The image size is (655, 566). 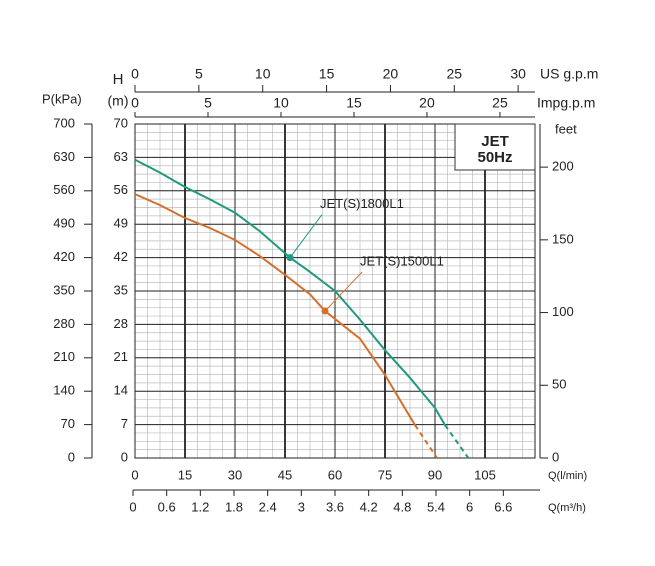 I want to click on h-tick-label: 35, so click(x=121, y=289).